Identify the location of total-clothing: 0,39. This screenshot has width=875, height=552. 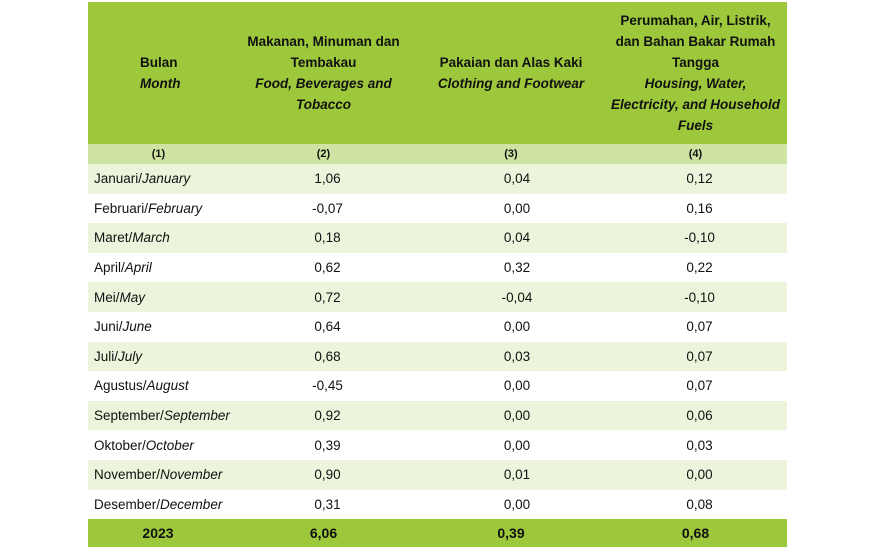
(511, 533).